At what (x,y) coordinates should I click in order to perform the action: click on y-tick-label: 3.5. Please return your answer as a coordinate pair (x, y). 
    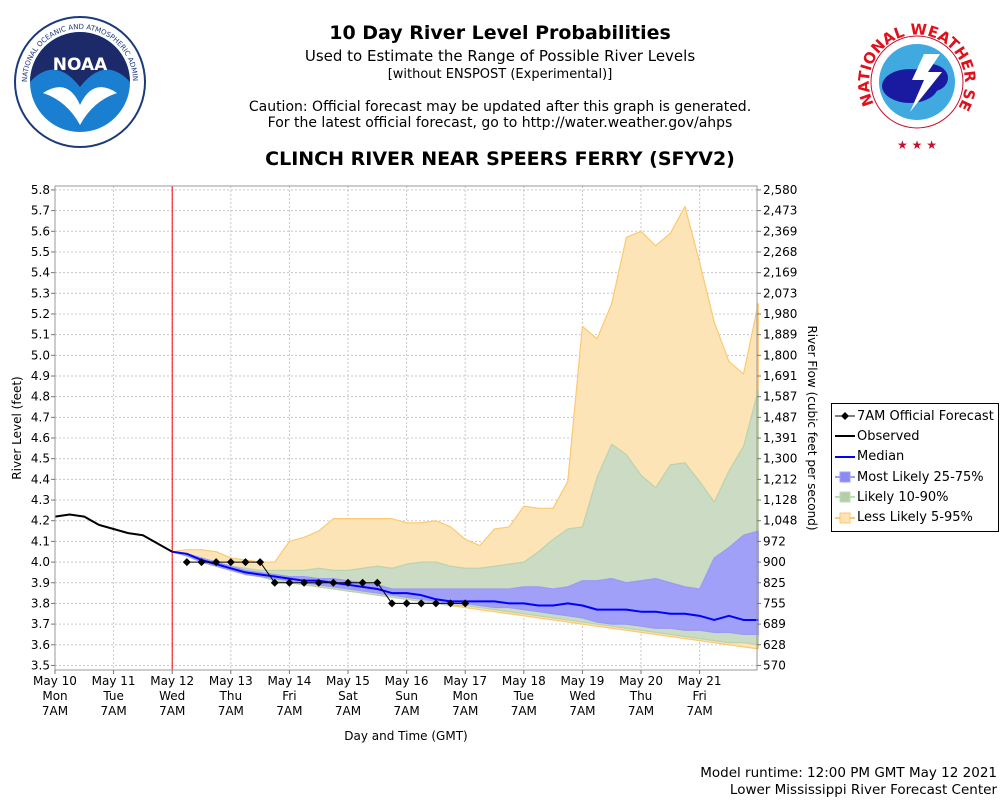
    Looking at the image, I should click on (40, 665).